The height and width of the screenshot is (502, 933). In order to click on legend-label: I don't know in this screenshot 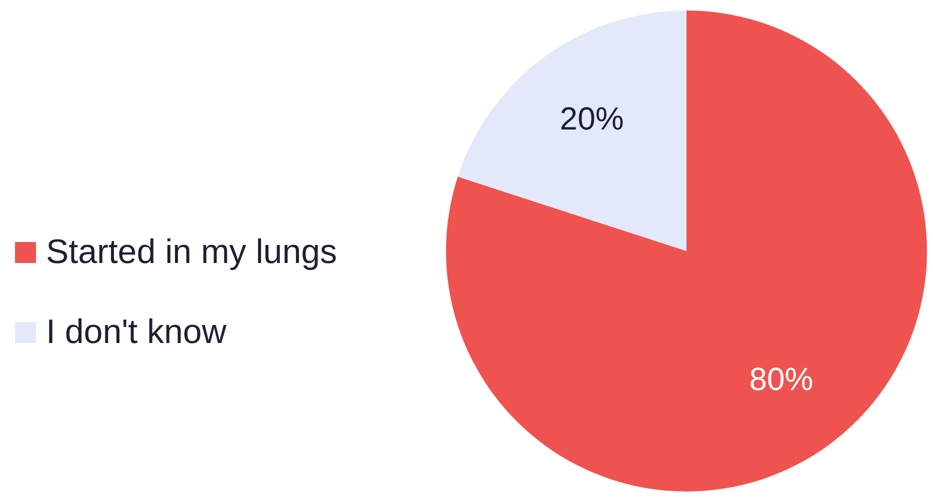, I will do `click(136, 332)`.